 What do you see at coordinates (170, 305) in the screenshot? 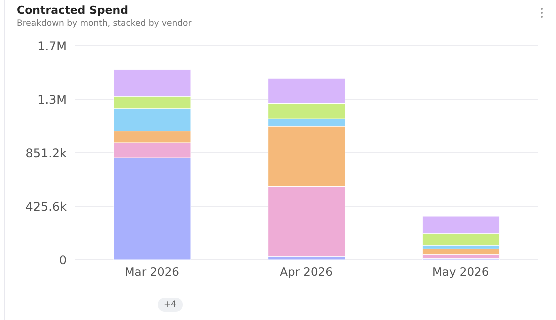
I see `text: +4` at bounding box center [170, 305].